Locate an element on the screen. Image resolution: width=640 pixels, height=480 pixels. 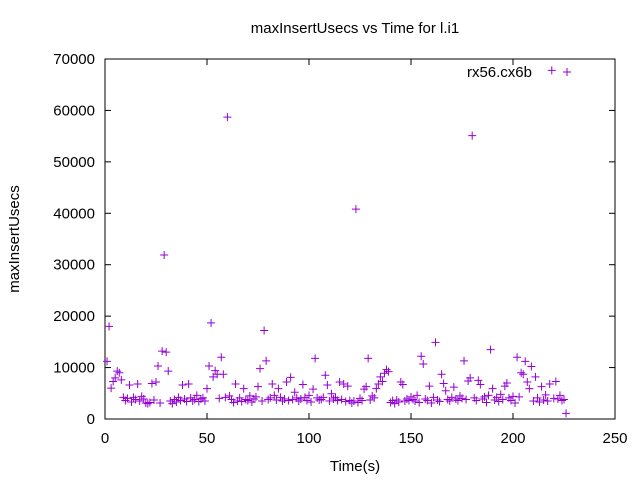
y-tick-label: 20000 is located at coordinates (74, 316).